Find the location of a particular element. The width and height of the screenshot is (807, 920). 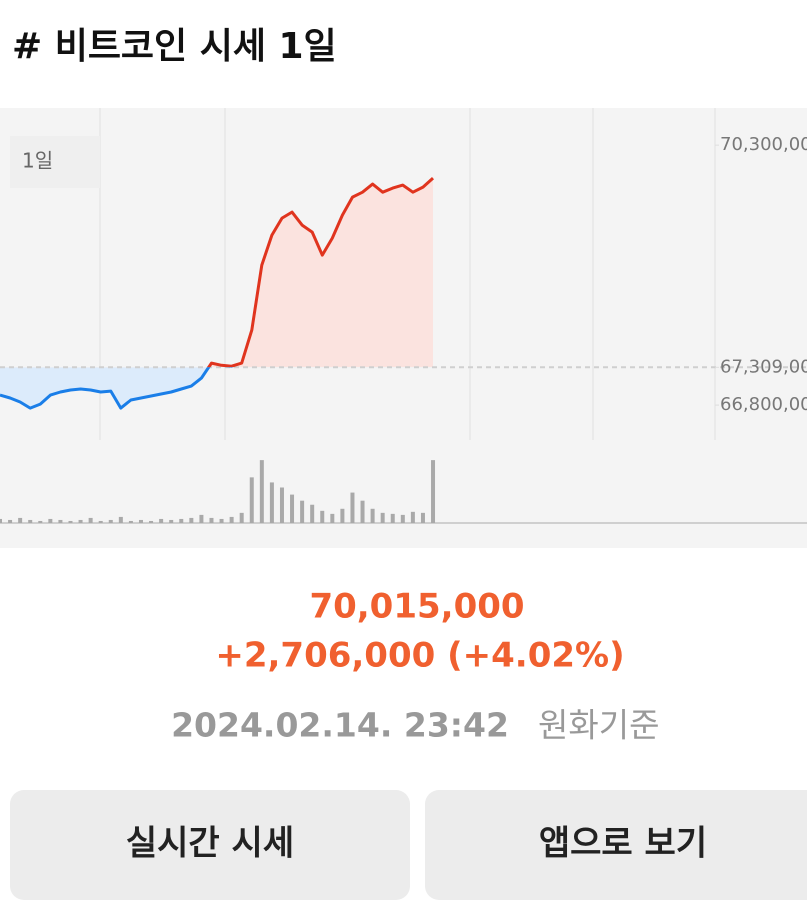

price: 70,015,000 is located at coordinates (416, 607).